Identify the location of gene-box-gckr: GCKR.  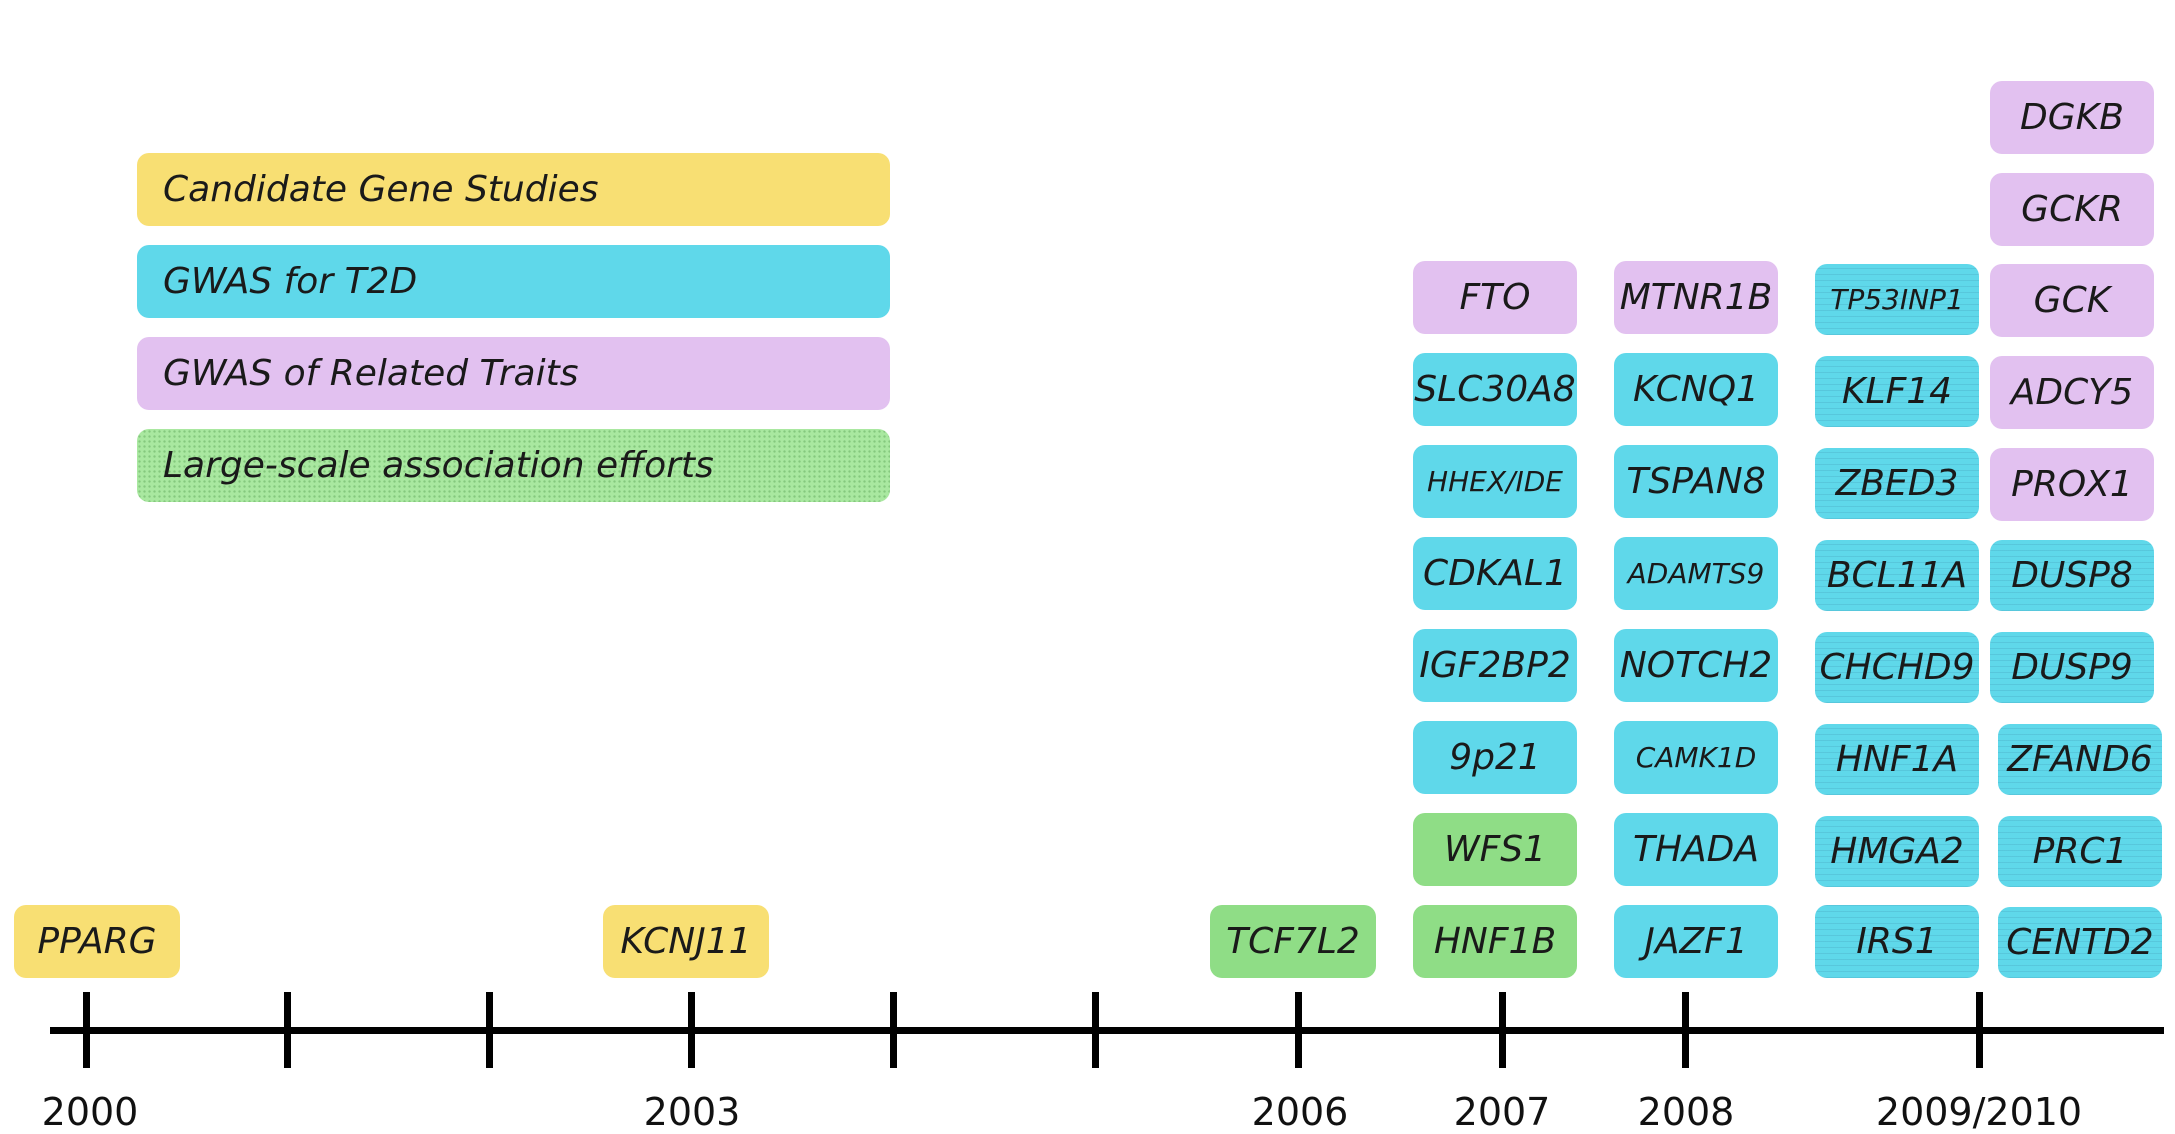
(2072, 209).